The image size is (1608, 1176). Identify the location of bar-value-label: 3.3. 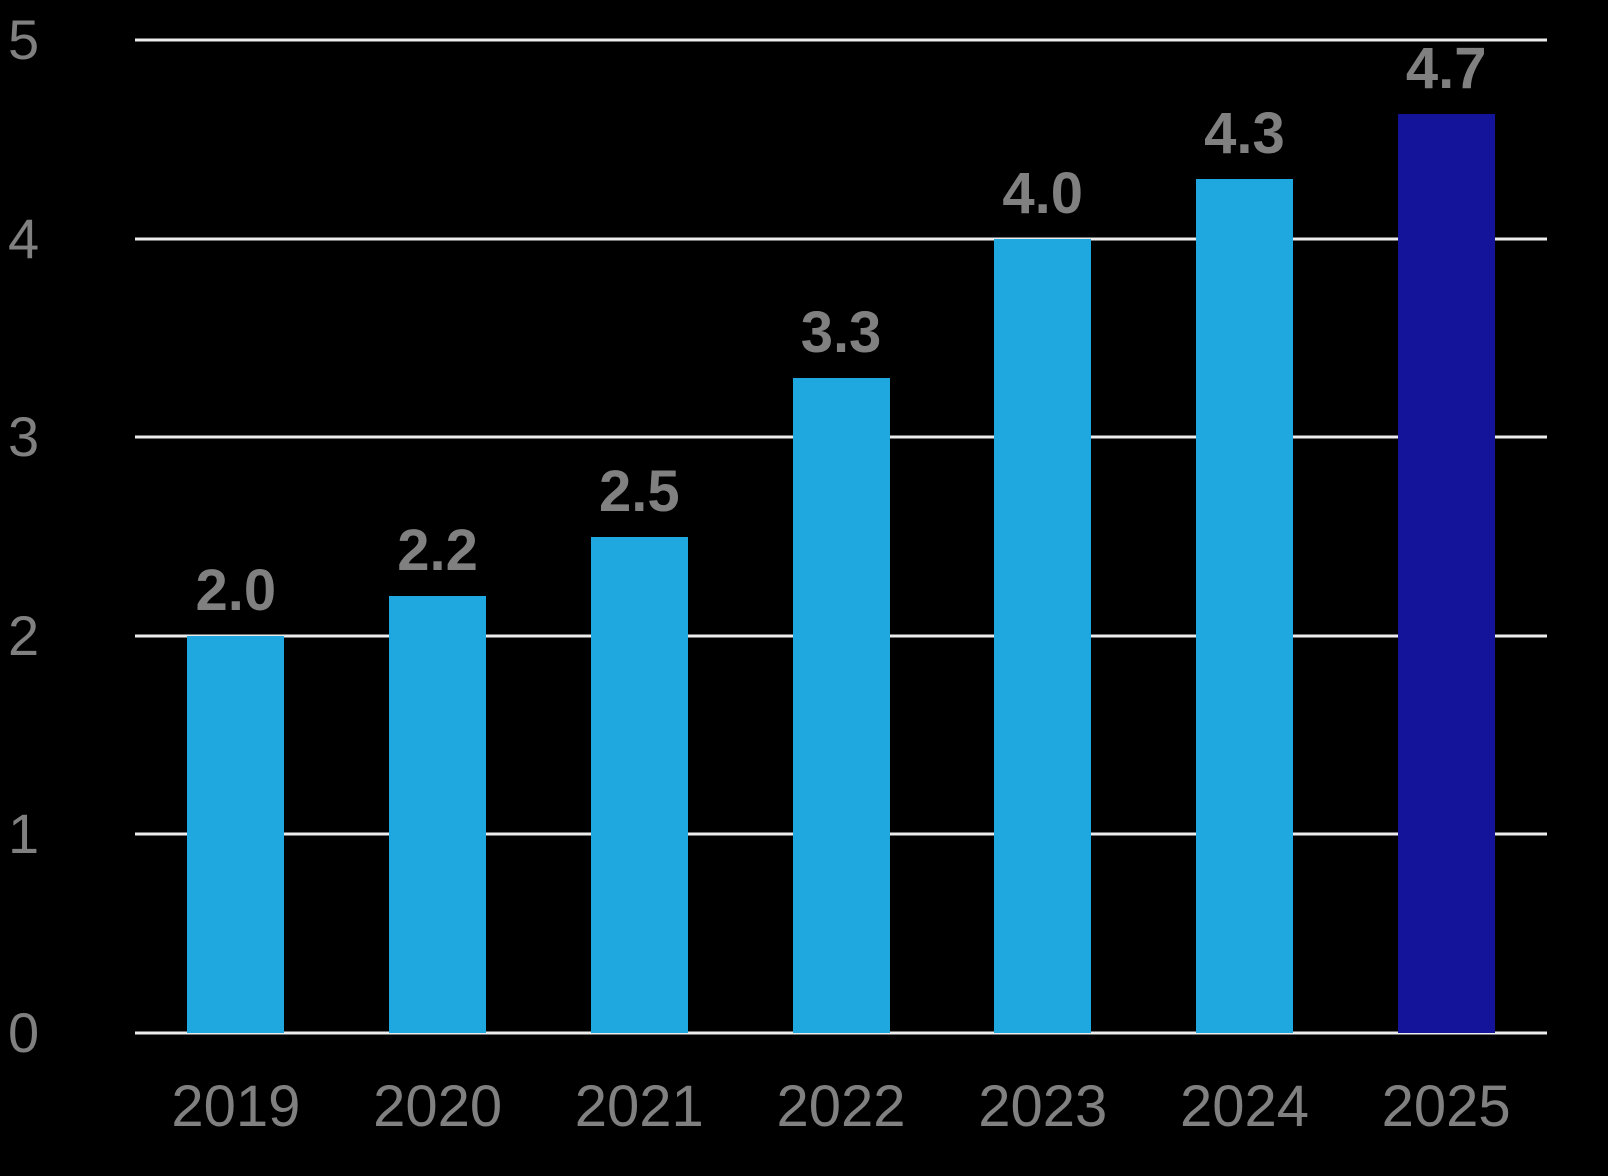
(841, 332).